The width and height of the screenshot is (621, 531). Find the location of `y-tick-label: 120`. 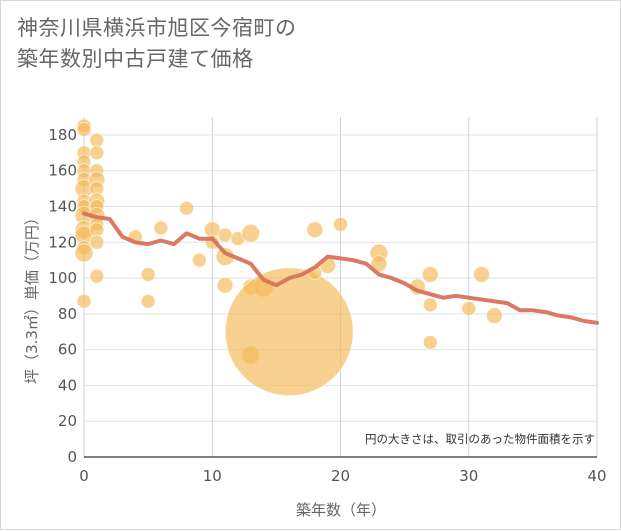

y-tick-label: 120 is located at coordinates (62, 242).